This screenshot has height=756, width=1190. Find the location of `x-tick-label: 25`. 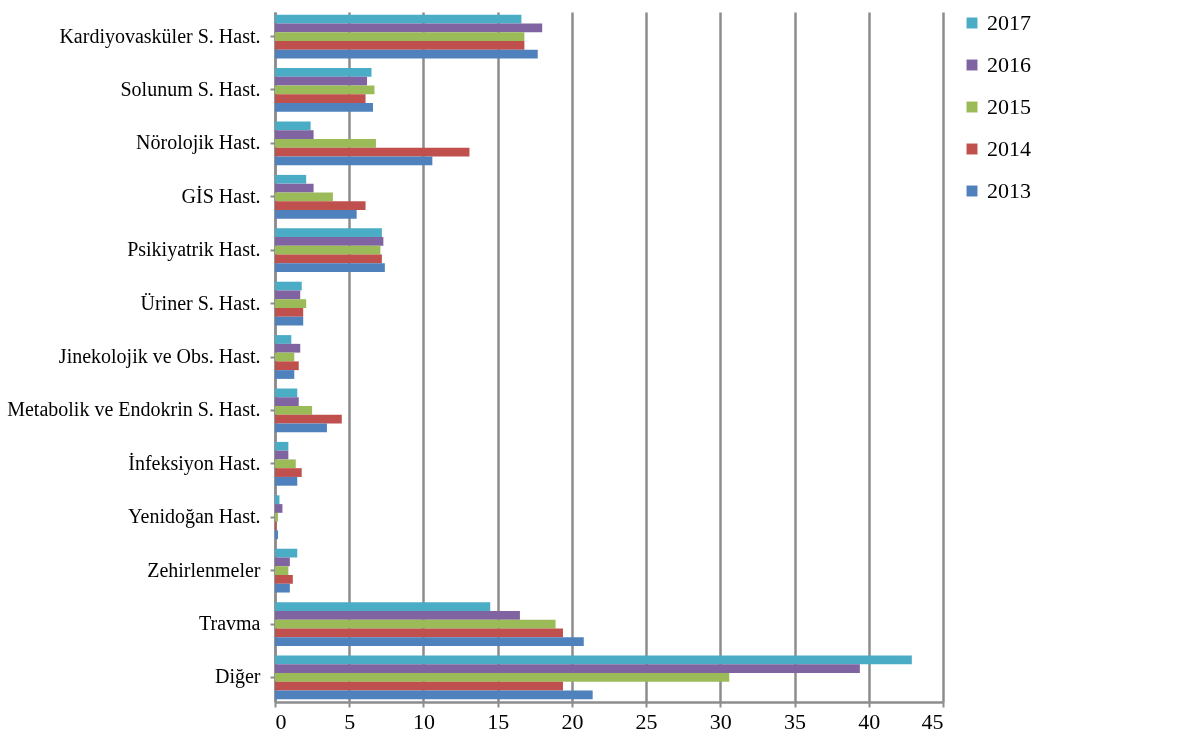

x-tick-label: 25 is located at coordinates (646, 721).